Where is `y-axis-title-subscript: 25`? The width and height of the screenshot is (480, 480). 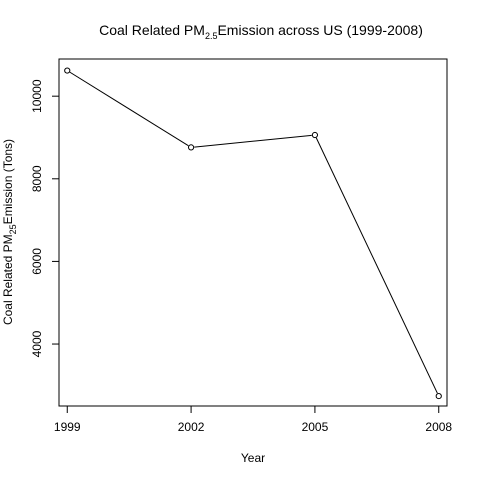
y-axis-title-subscript: 25 is located at coordinates (13, 229).